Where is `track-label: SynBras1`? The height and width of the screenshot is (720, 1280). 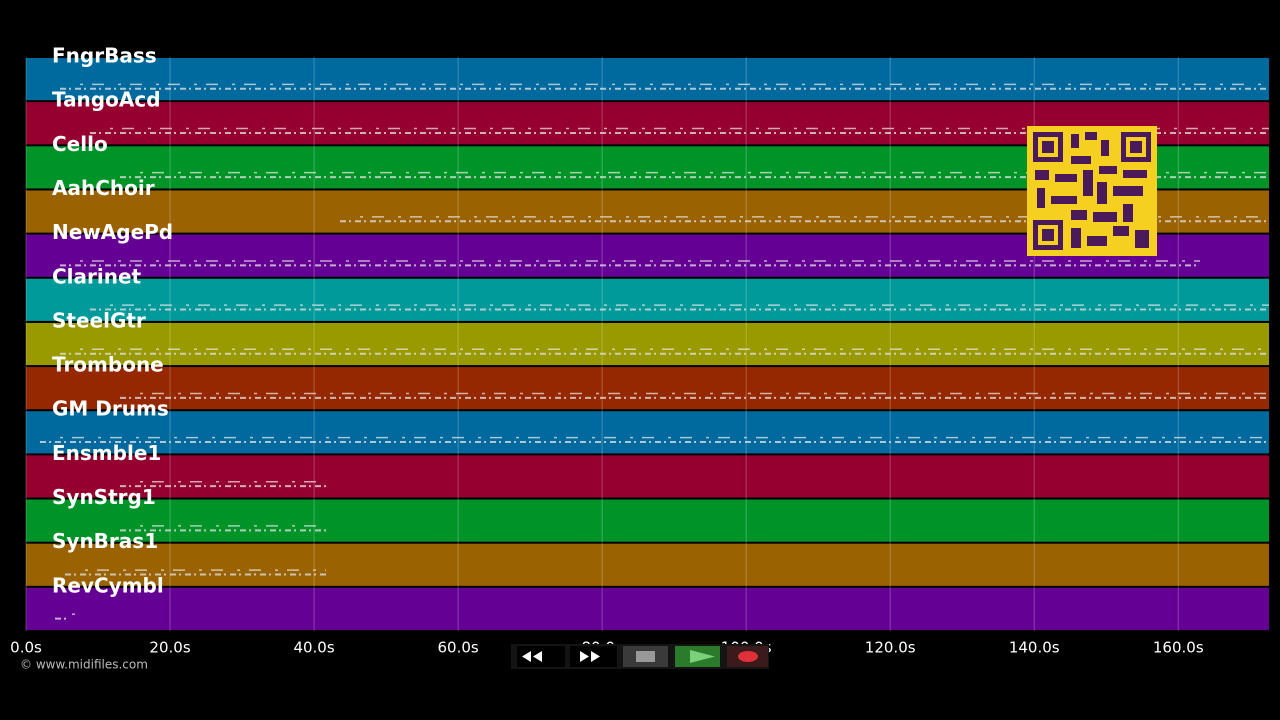
track-label: SynBras1 is located at coordinates (105, 541).